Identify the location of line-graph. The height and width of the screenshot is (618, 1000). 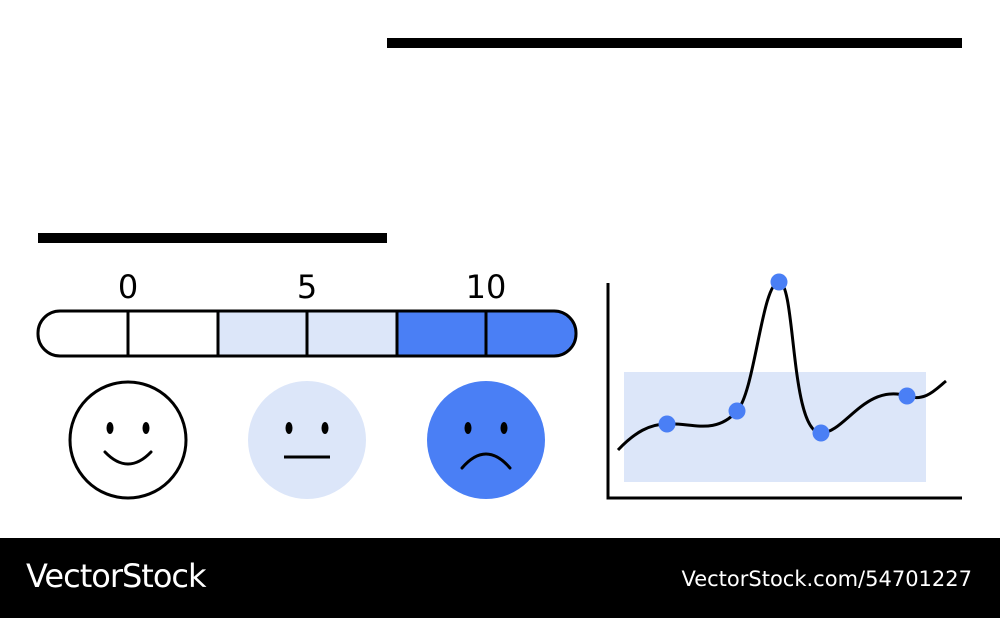
(784, 386).